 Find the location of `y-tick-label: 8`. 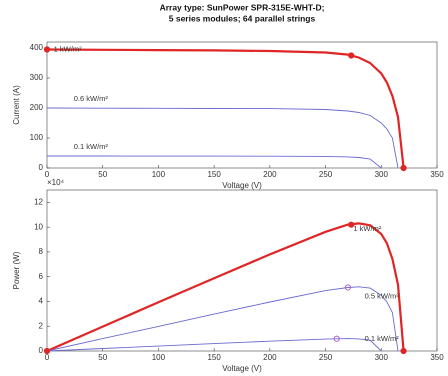

y-tick-label: 8 is located at coordinates (41, 251).